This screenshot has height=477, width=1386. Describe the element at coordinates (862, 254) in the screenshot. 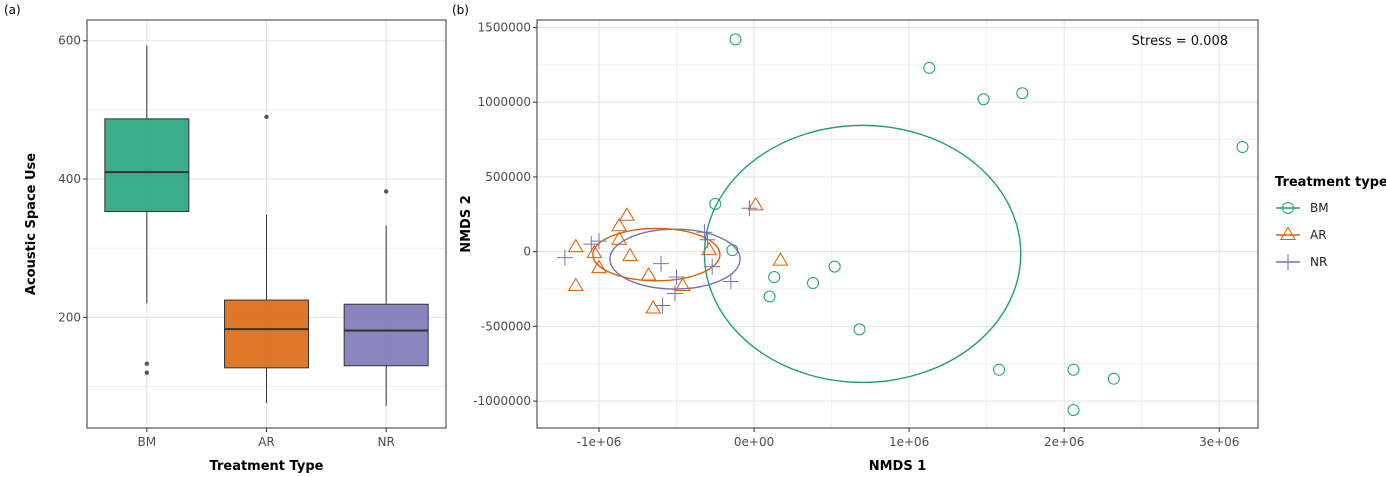

I see `ellipse-bm` at that location.